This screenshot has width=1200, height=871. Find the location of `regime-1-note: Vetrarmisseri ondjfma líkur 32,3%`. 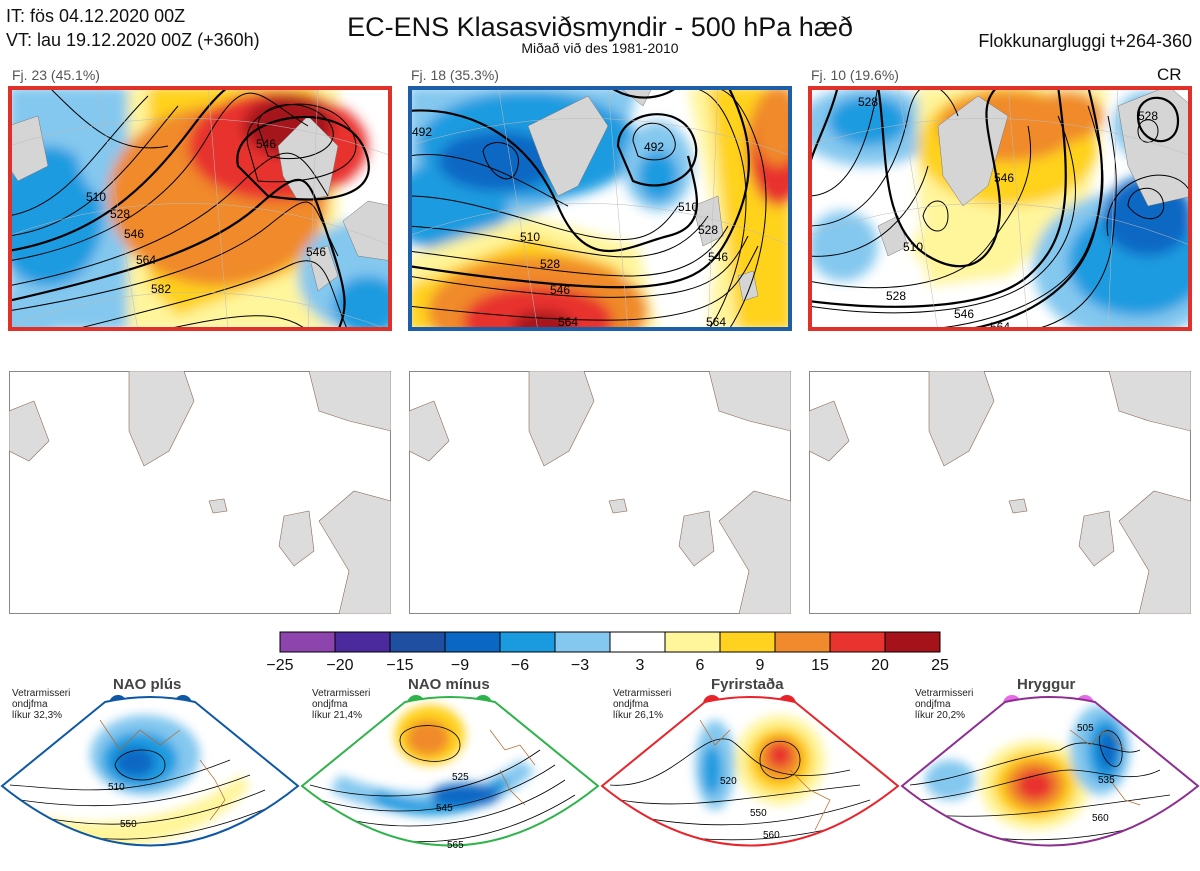

regime-1-note: Vetrarmisseri ondjfma líkur 32,3% is located at coordinates (41, 704).